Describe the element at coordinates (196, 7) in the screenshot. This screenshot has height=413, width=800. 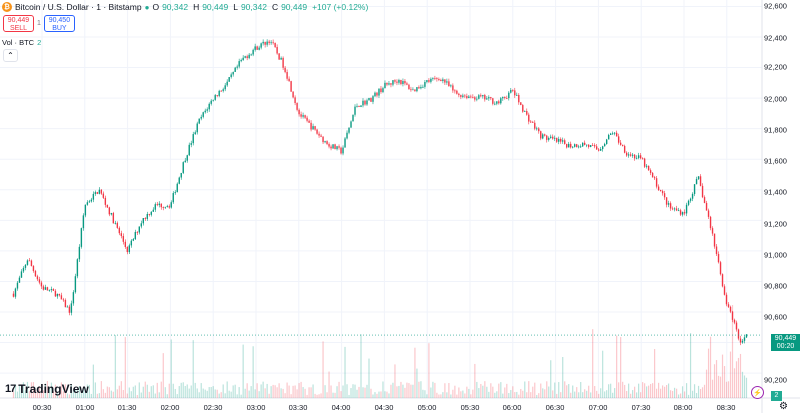
I see `high-label: H` at that location.